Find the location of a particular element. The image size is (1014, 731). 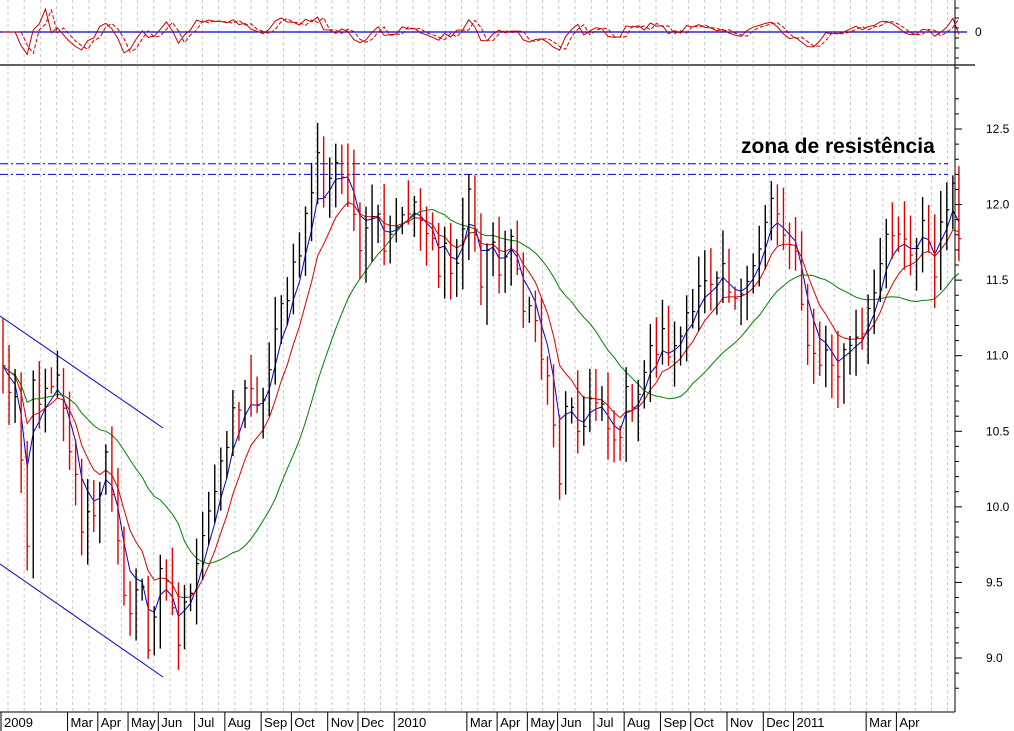

month-label: Aug is located at coordinates (239, 722).